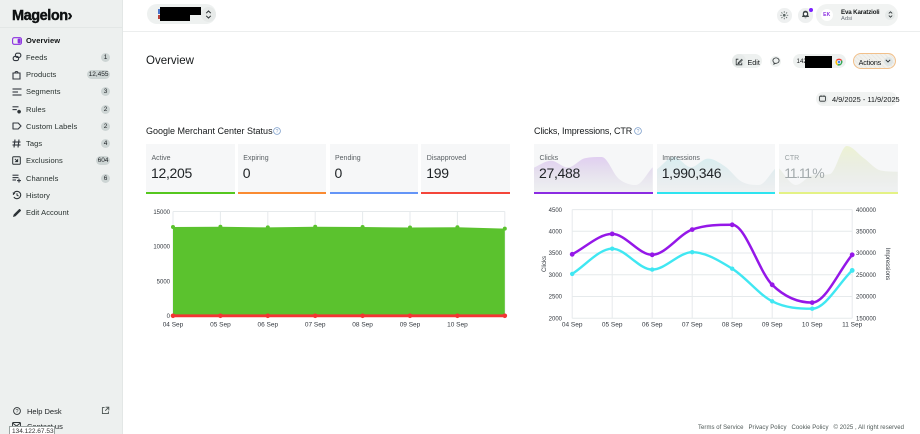 Image resolution: width=920 pixels, height=434 pixels. What do you see at coordinates (169, 317) in the screenshot?
I see `svg-text: 0` at bounding box center [169, 317].